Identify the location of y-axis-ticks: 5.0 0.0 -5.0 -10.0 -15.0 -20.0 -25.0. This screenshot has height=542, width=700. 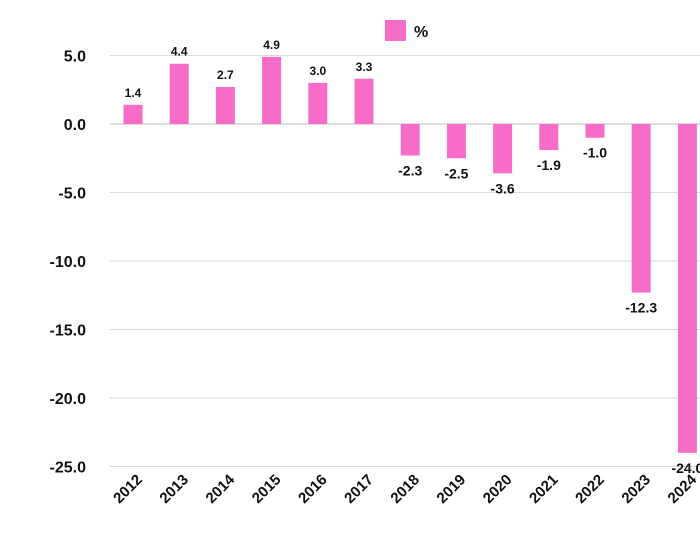
(68, 263).